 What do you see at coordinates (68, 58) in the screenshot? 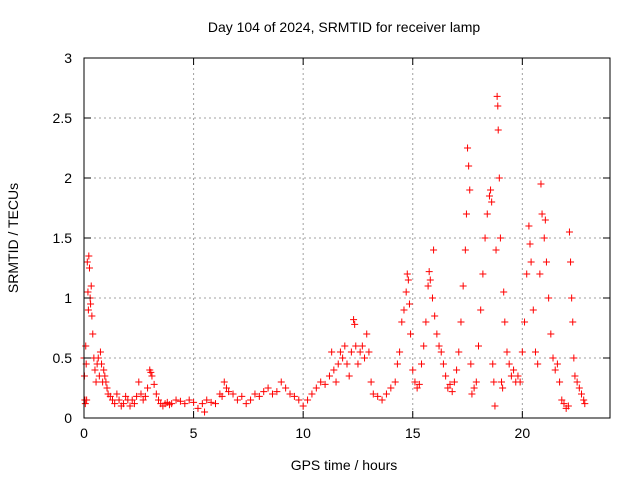
I see `y-tick-label: 3` at bounding box center [68, 58].